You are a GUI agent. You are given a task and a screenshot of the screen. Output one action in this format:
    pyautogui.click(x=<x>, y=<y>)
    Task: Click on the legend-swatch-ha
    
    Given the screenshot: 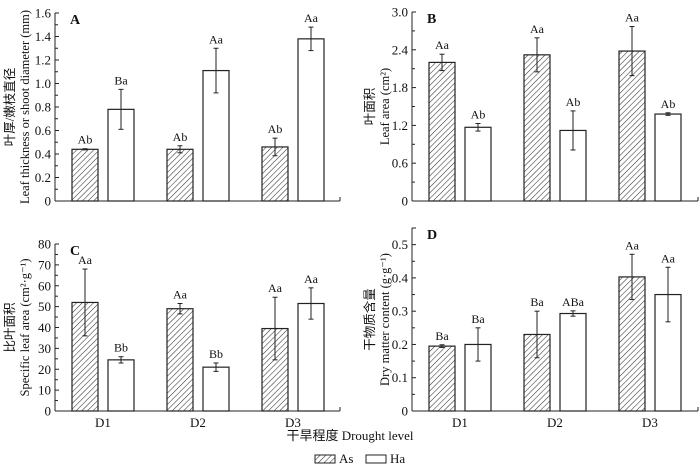 What is the action you would take?
    pyautogui.click(x=376, y=459)
    